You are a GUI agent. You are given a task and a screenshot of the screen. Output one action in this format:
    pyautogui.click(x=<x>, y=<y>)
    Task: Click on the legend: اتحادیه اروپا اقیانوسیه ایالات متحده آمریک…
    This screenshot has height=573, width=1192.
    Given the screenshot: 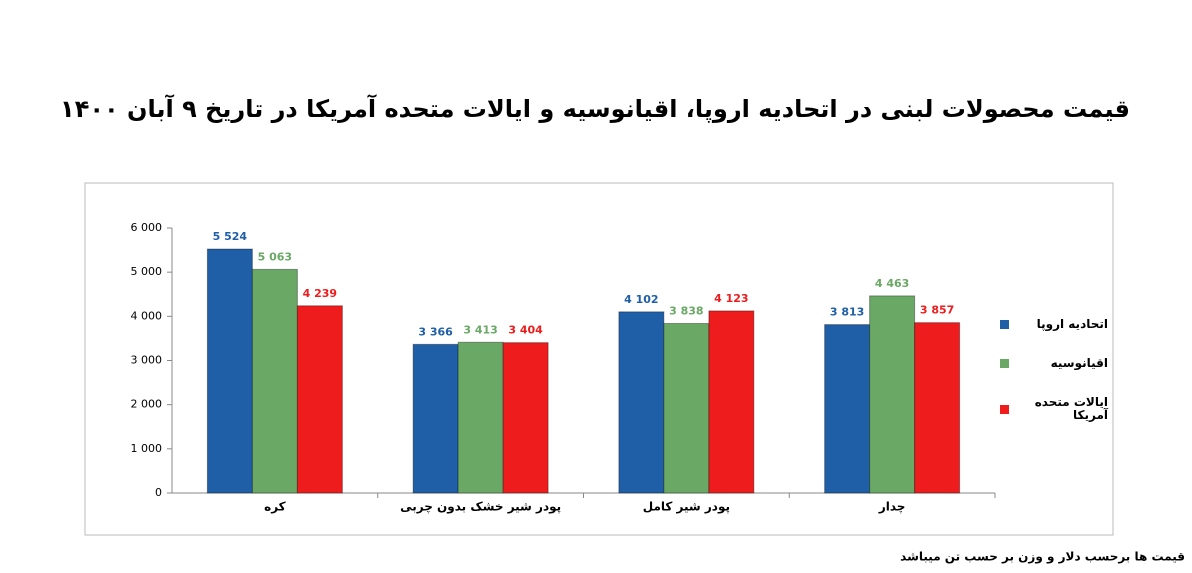 What is the action you would take?
    pyautogui.click(x=1054, y=383)
    